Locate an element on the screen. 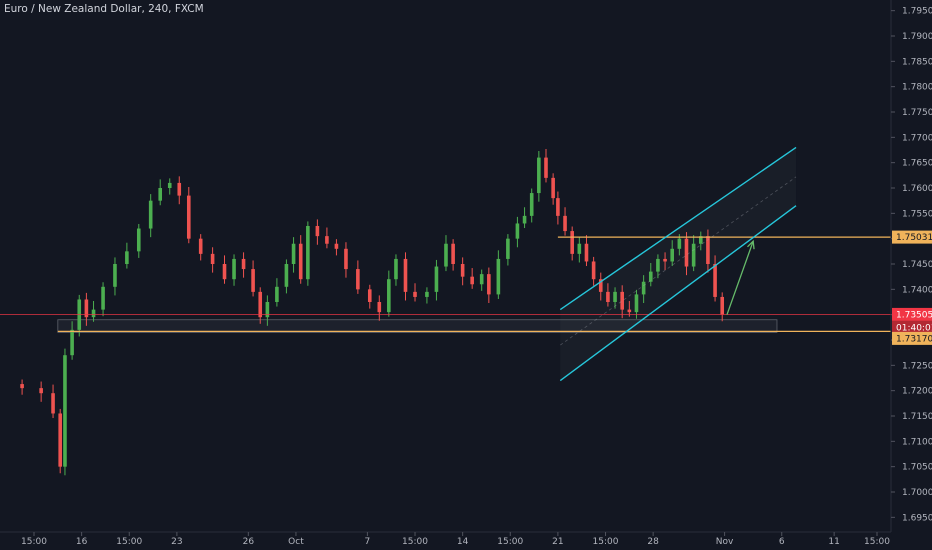 This screenshot has width=932, height=550. time-tick-label: Nov is located at coordinates (725, 542).